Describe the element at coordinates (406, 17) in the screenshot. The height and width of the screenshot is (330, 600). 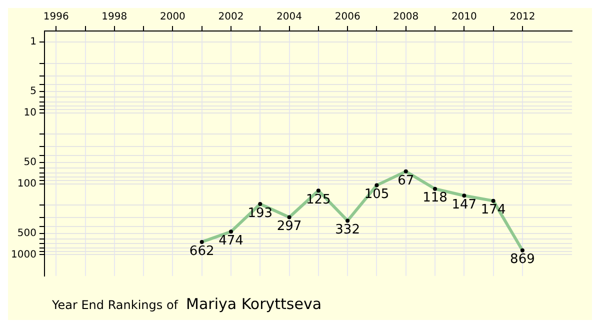
I see `x-tick-label: 2008` at that location.